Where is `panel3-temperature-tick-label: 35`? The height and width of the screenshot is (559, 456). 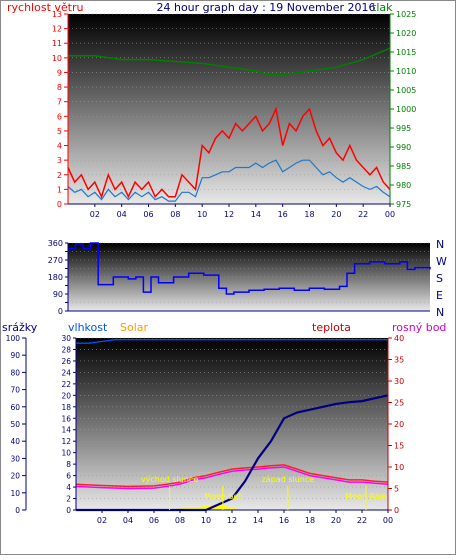
panel3-temperature-tick-label: 35 is located at coordinates (399, 360).